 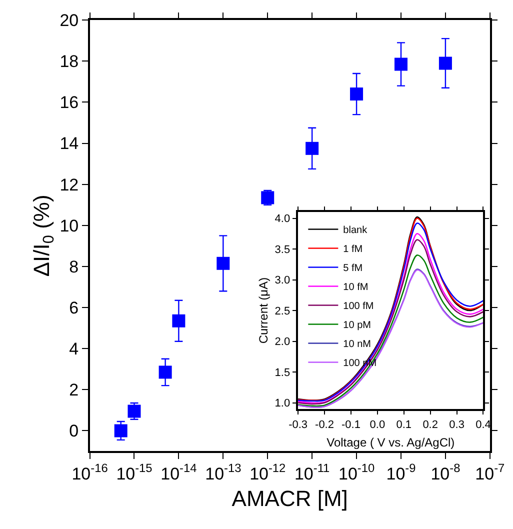 I want to click on legend-label: 100 fM, so click(x=358, y=306).